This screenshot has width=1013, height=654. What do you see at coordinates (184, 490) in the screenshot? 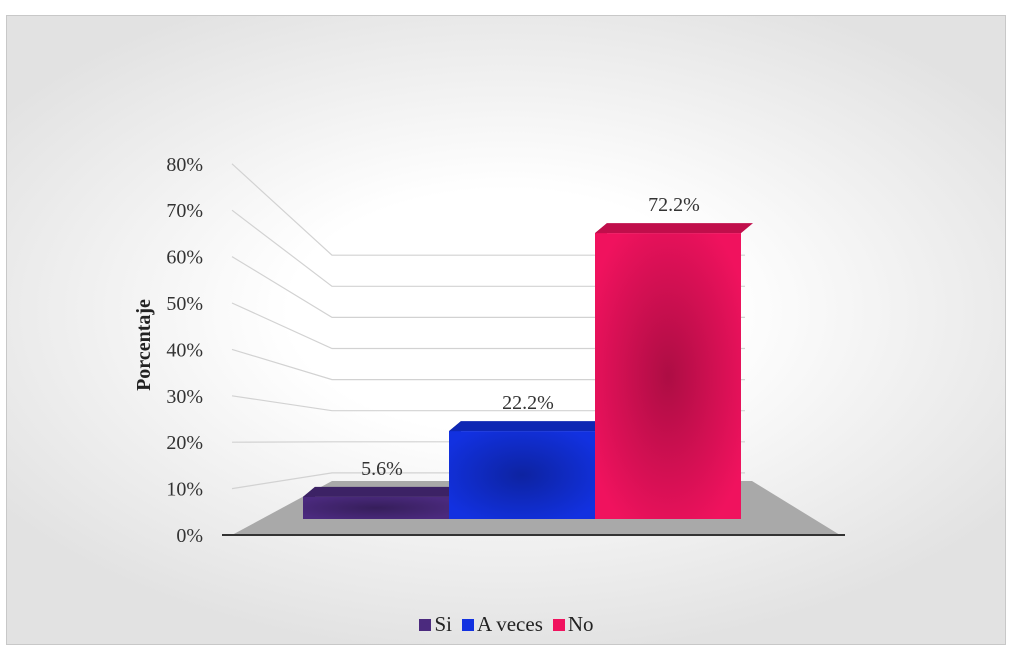
I see `y-tick-label: 10%` at bounding box center [184, 490].